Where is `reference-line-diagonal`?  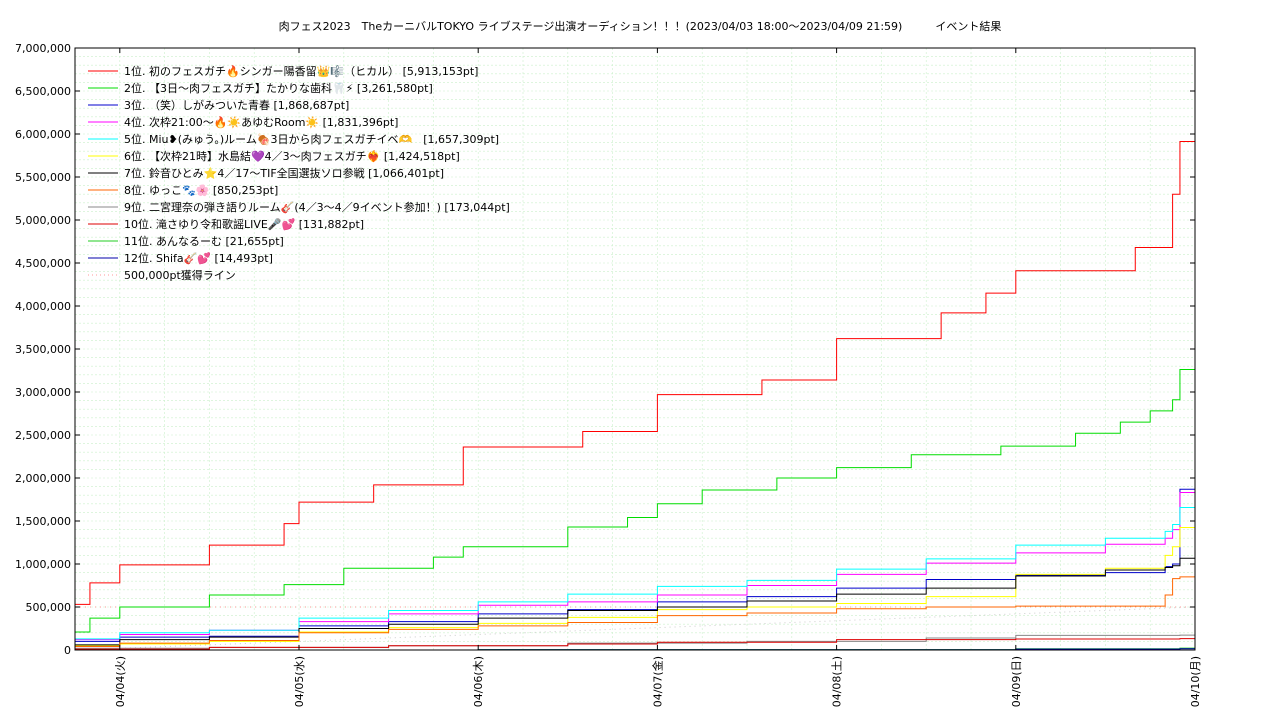
reference-line-diagonal is located at coordinates (635, 628).